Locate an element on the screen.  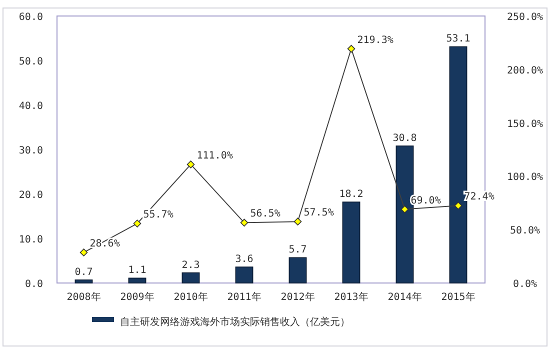
data-label: 57.5% is located at coordinates (319, 213).